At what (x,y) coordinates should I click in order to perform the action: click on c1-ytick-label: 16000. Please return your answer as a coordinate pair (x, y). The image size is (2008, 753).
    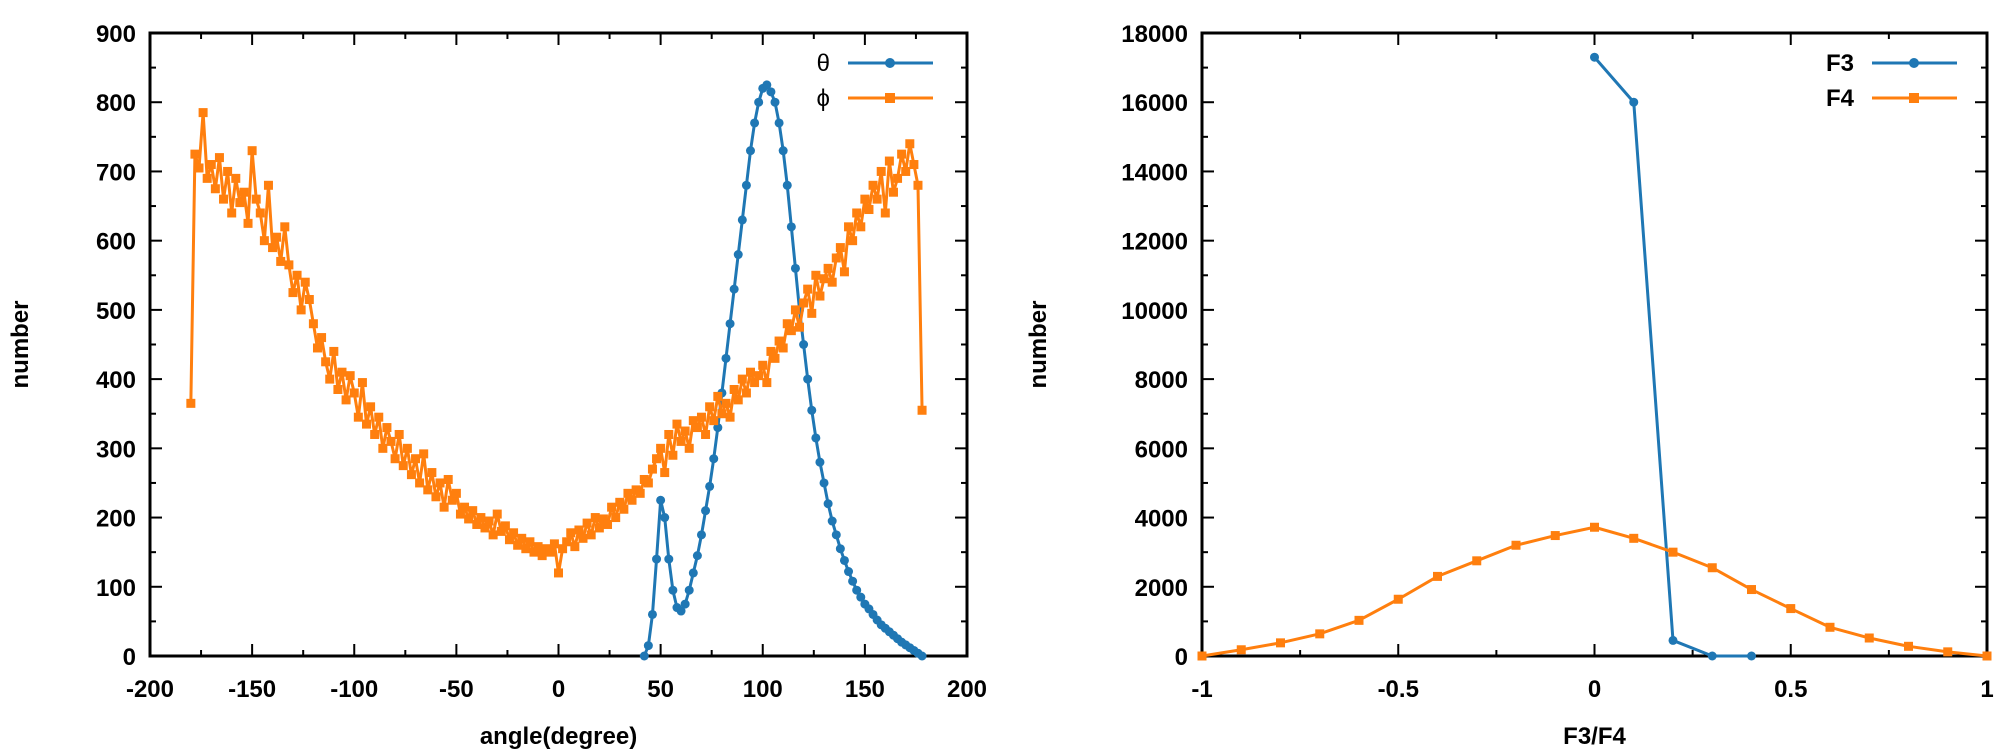
    Looking at the image, I should click on (1154, 103).